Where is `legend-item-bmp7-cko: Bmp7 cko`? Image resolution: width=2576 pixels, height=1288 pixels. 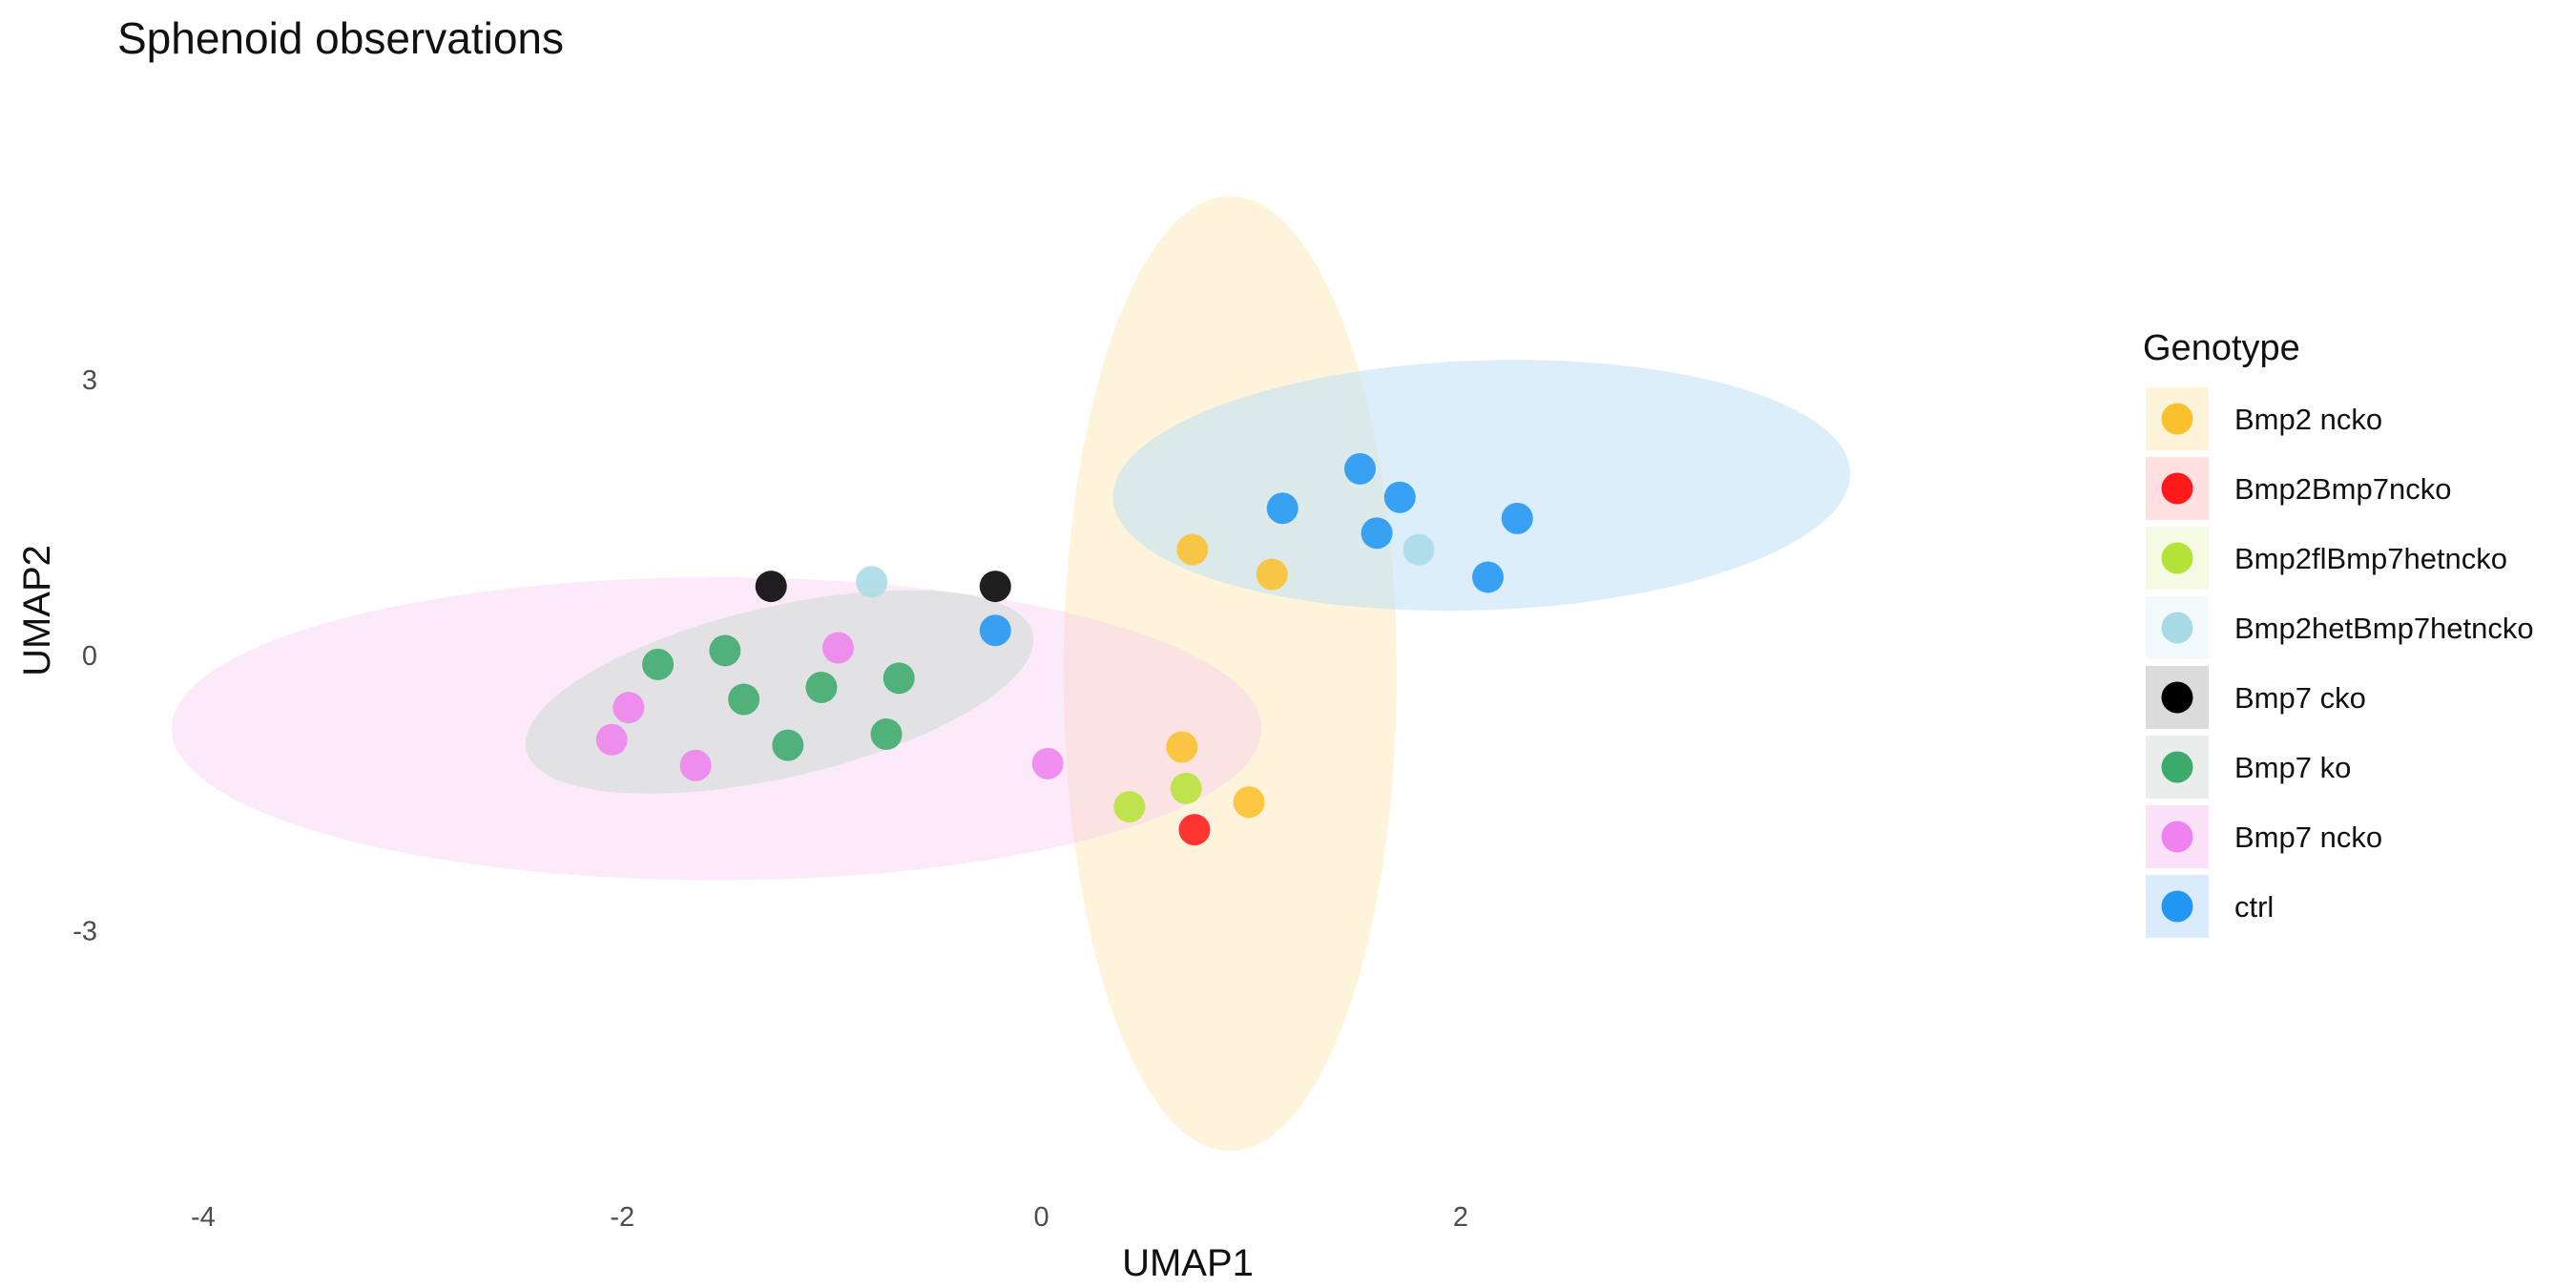
legend-item-bmp7-cko: Bmp7 cko is located at coordinates (2256, 697).